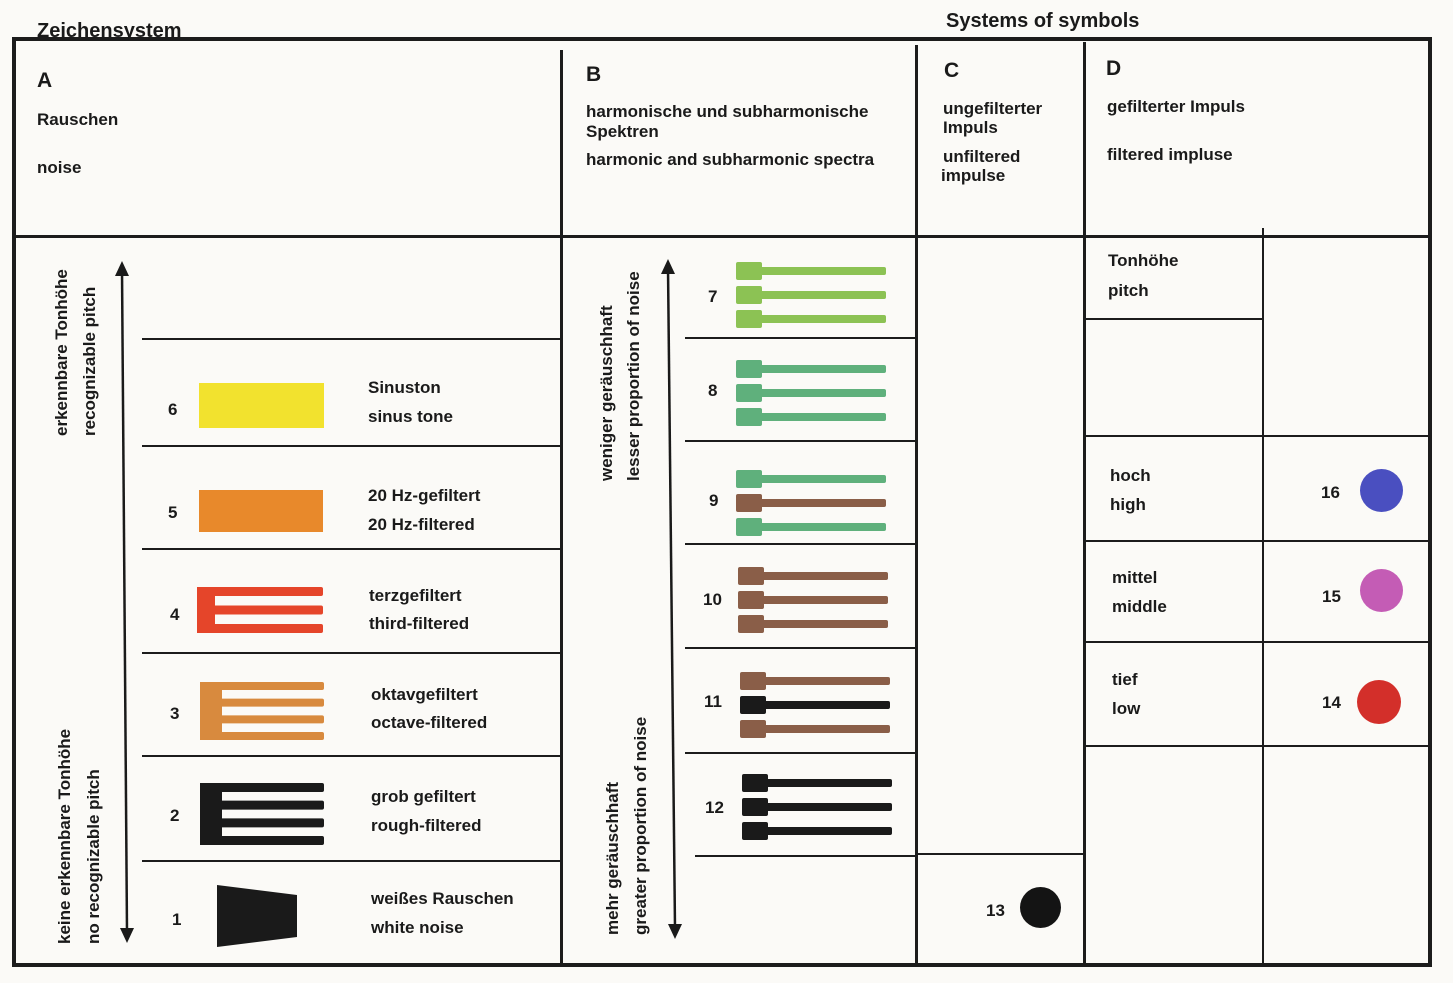 The height and width of the screenshot is (983, 1453). Describe the element at coordinates (714, 807) in the screenshot. I see `row-number: 12` at that location.